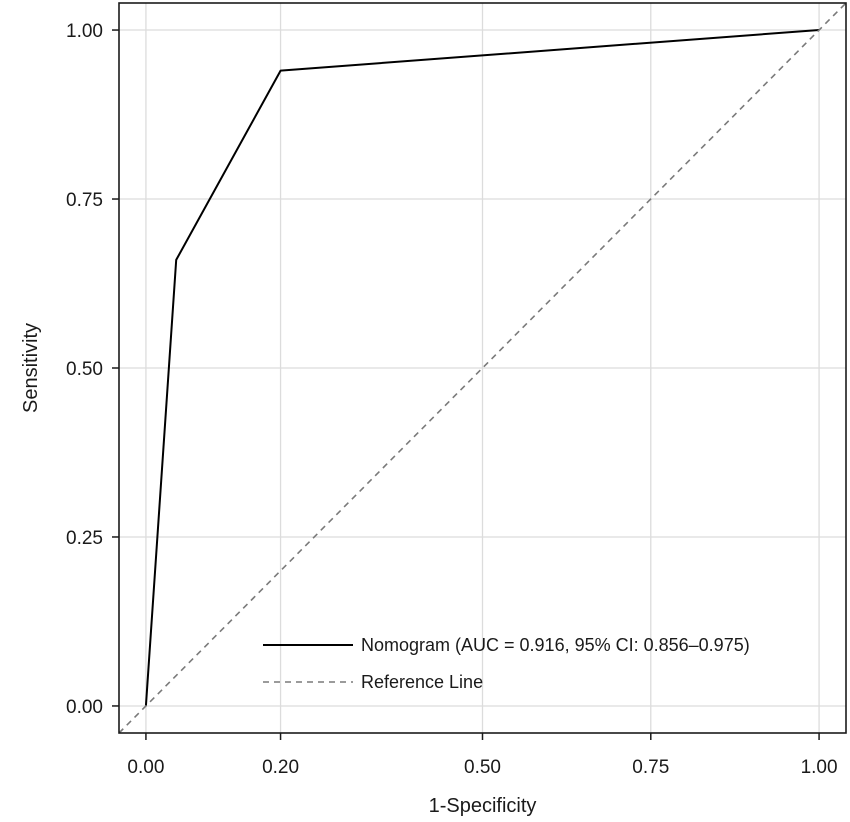 This screenshot has height=822, width=850. I want to click on x-tick-label: 0.20, so click(280, 767).